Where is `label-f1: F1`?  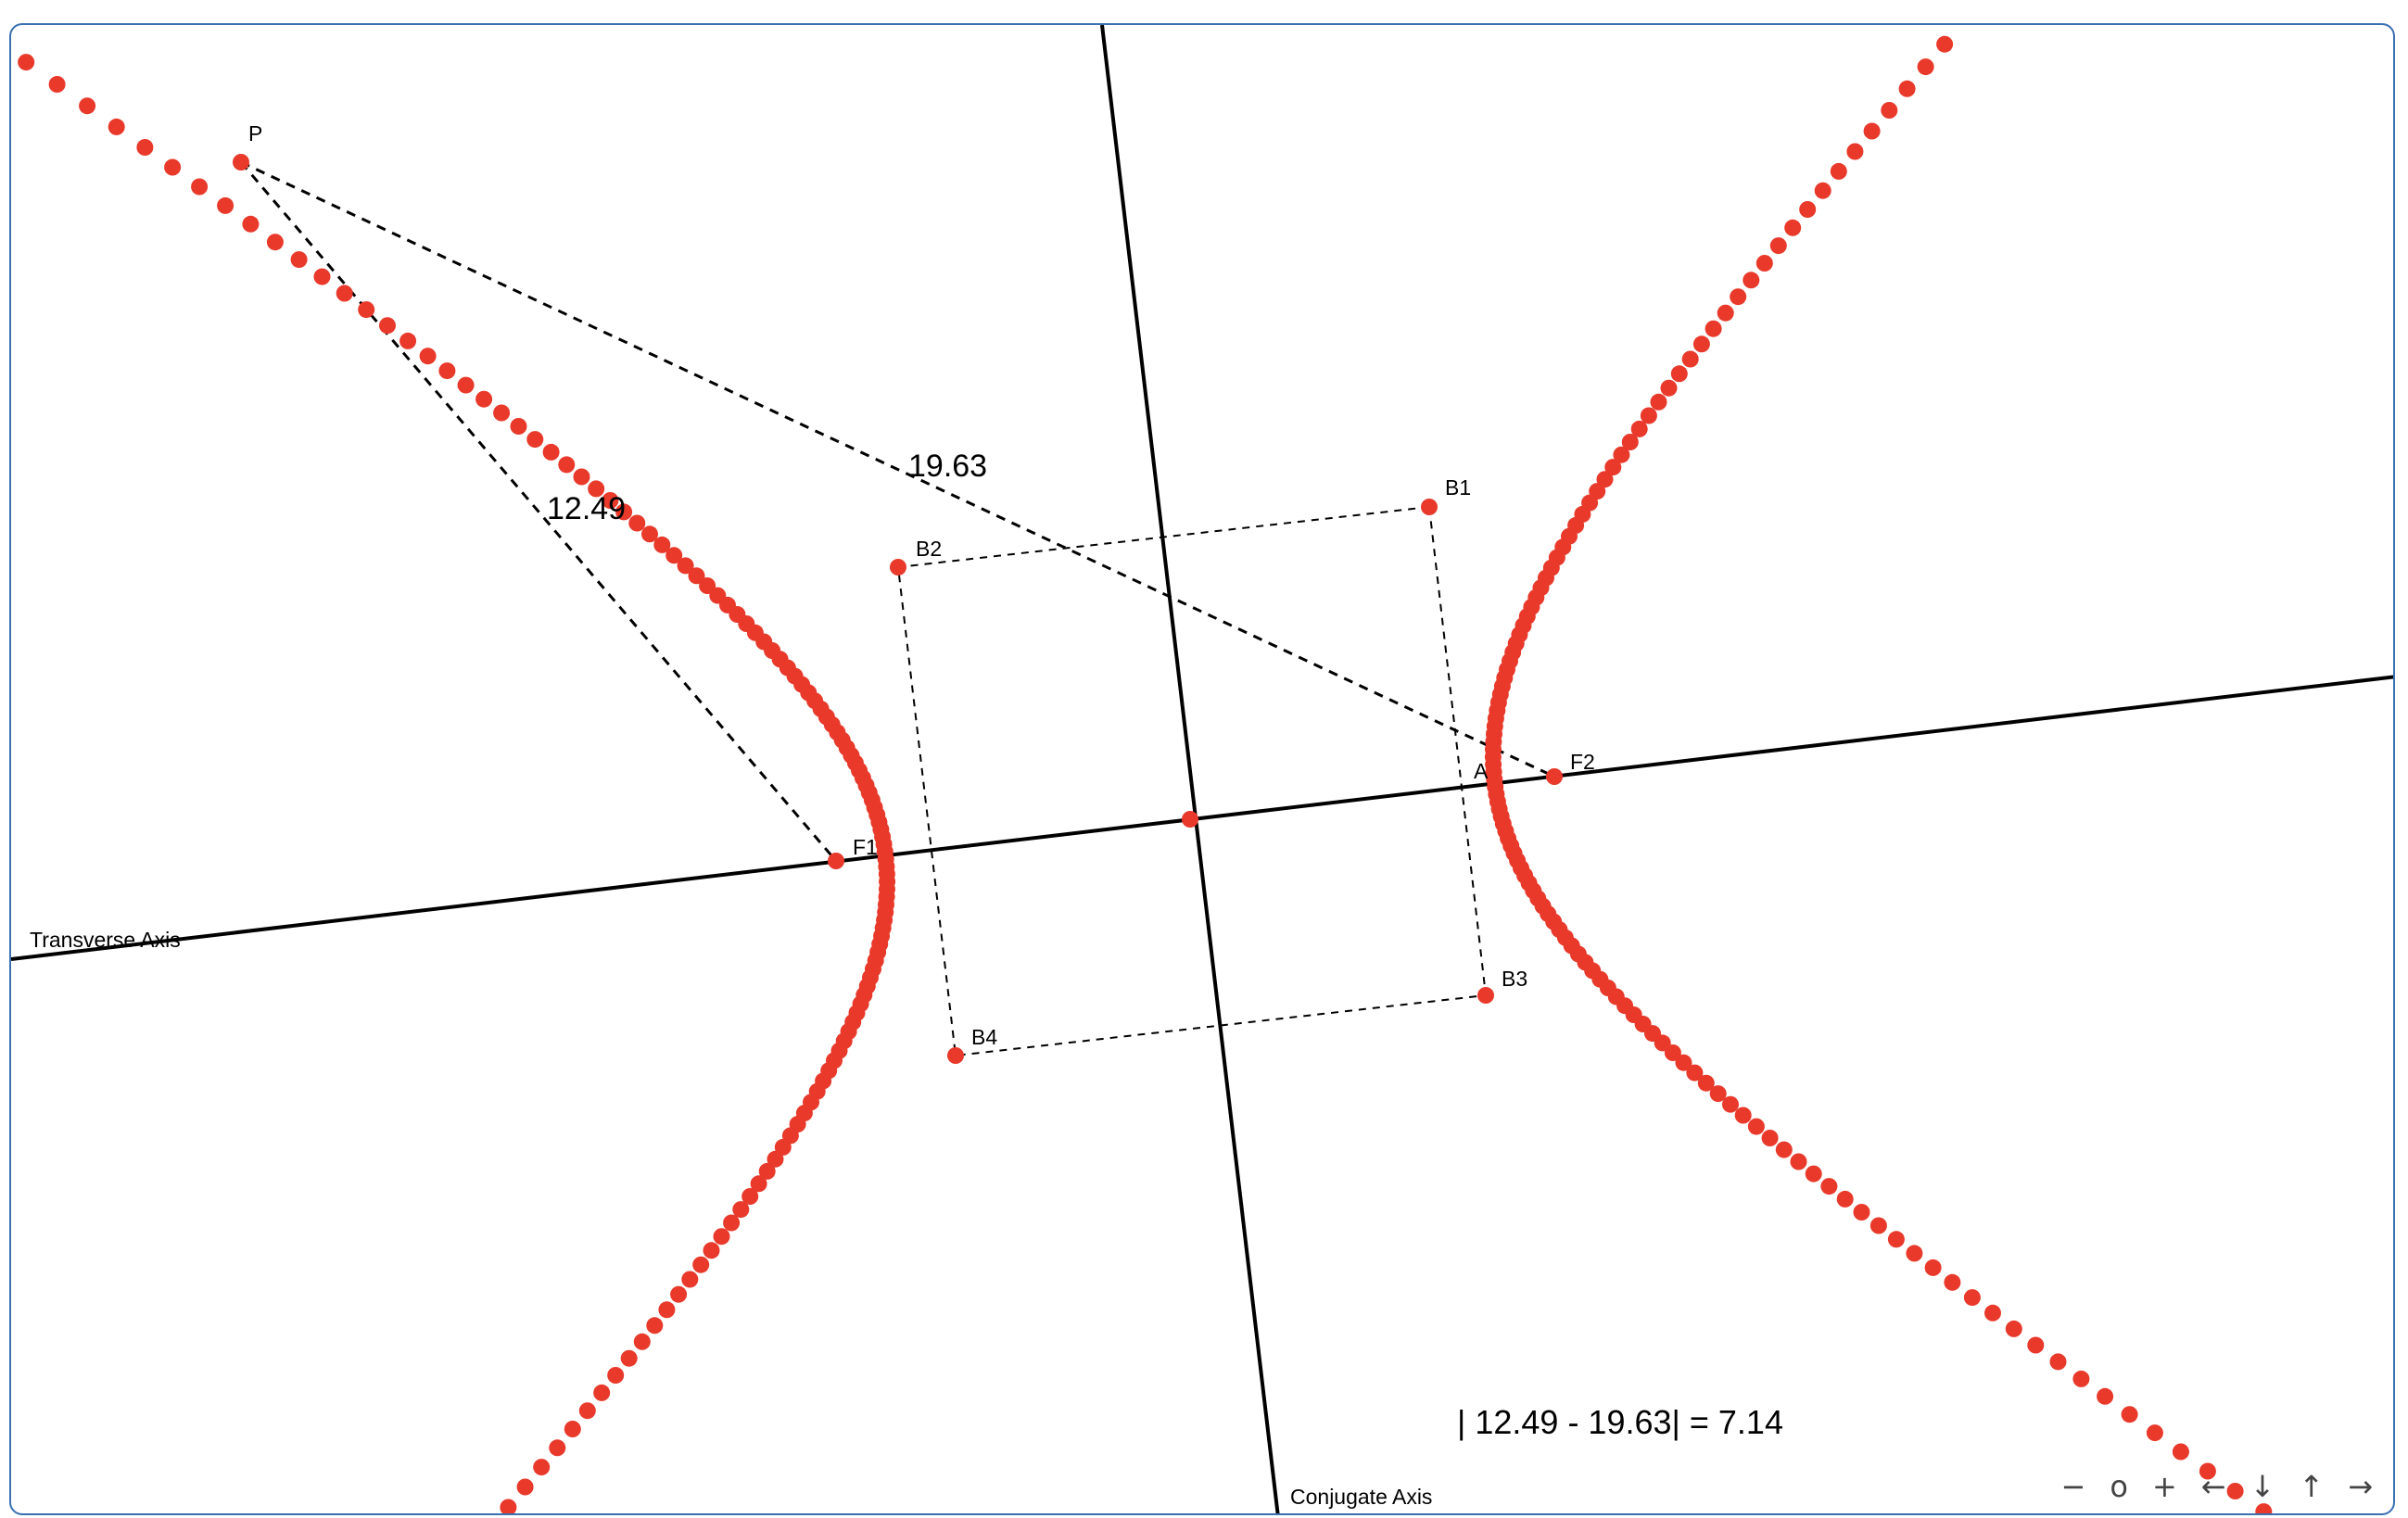
label-f1: F1 is located at coordinates (866, 847).